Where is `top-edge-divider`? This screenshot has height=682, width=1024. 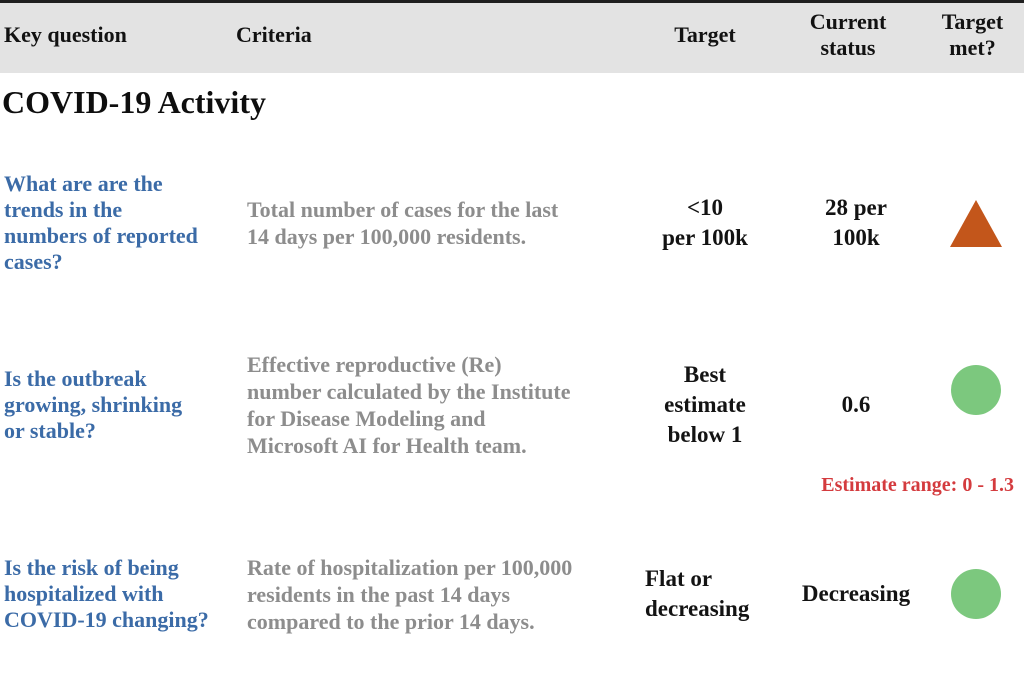
top-edge-divider is located at coordinates (512, 1).